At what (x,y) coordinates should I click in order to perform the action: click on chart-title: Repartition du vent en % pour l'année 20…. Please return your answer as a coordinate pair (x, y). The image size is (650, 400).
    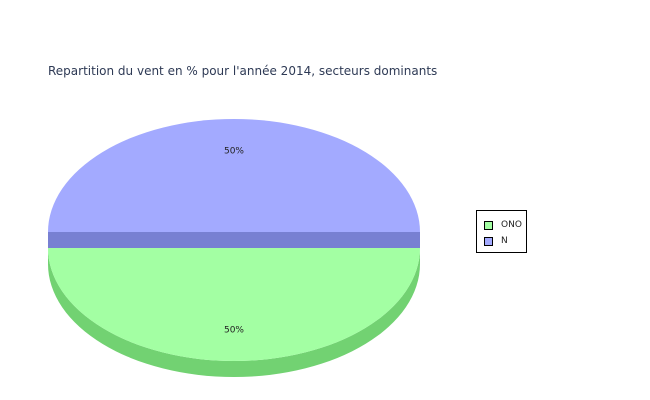
    Looking at the image, I should click on (243, 71).